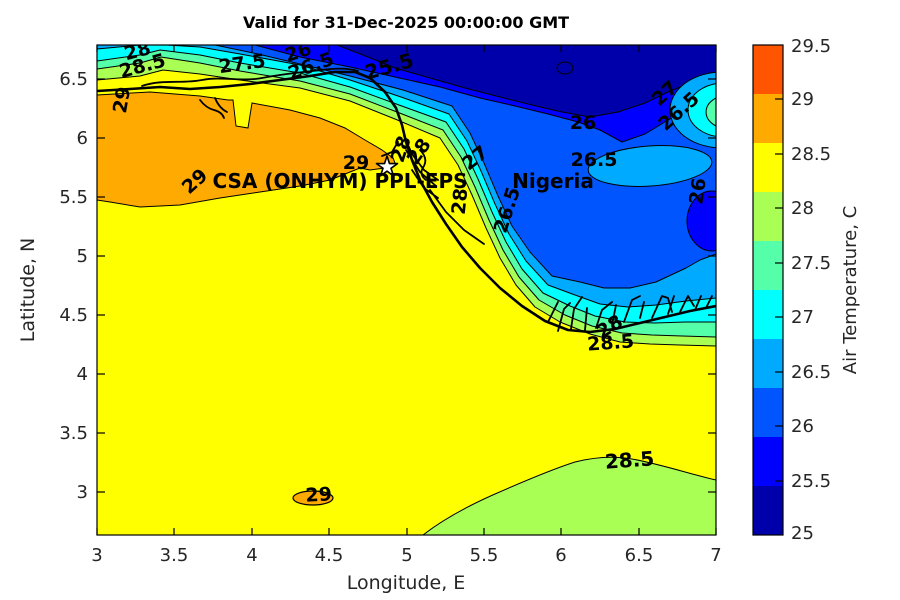 Image resolution: width=900 pixels, height=600 pixels. I want to click on y-axis-label: Latitude, N, so click(28, 290).